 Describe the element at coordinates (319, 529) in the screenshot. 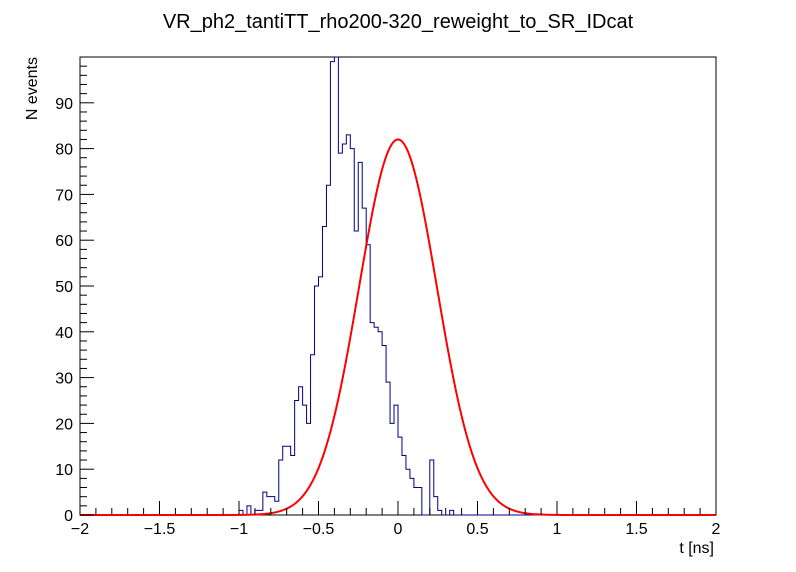

I see `x-tick-label: −0.5` at that location.